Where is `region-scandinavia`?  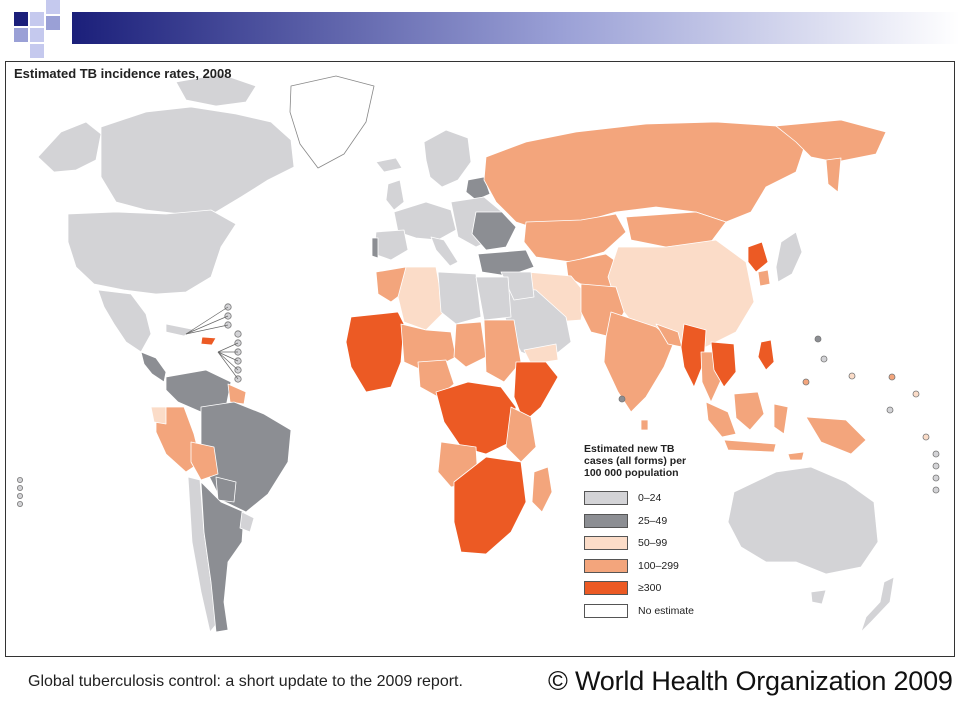
region-scandinavia is located at coordinates (447, 158).